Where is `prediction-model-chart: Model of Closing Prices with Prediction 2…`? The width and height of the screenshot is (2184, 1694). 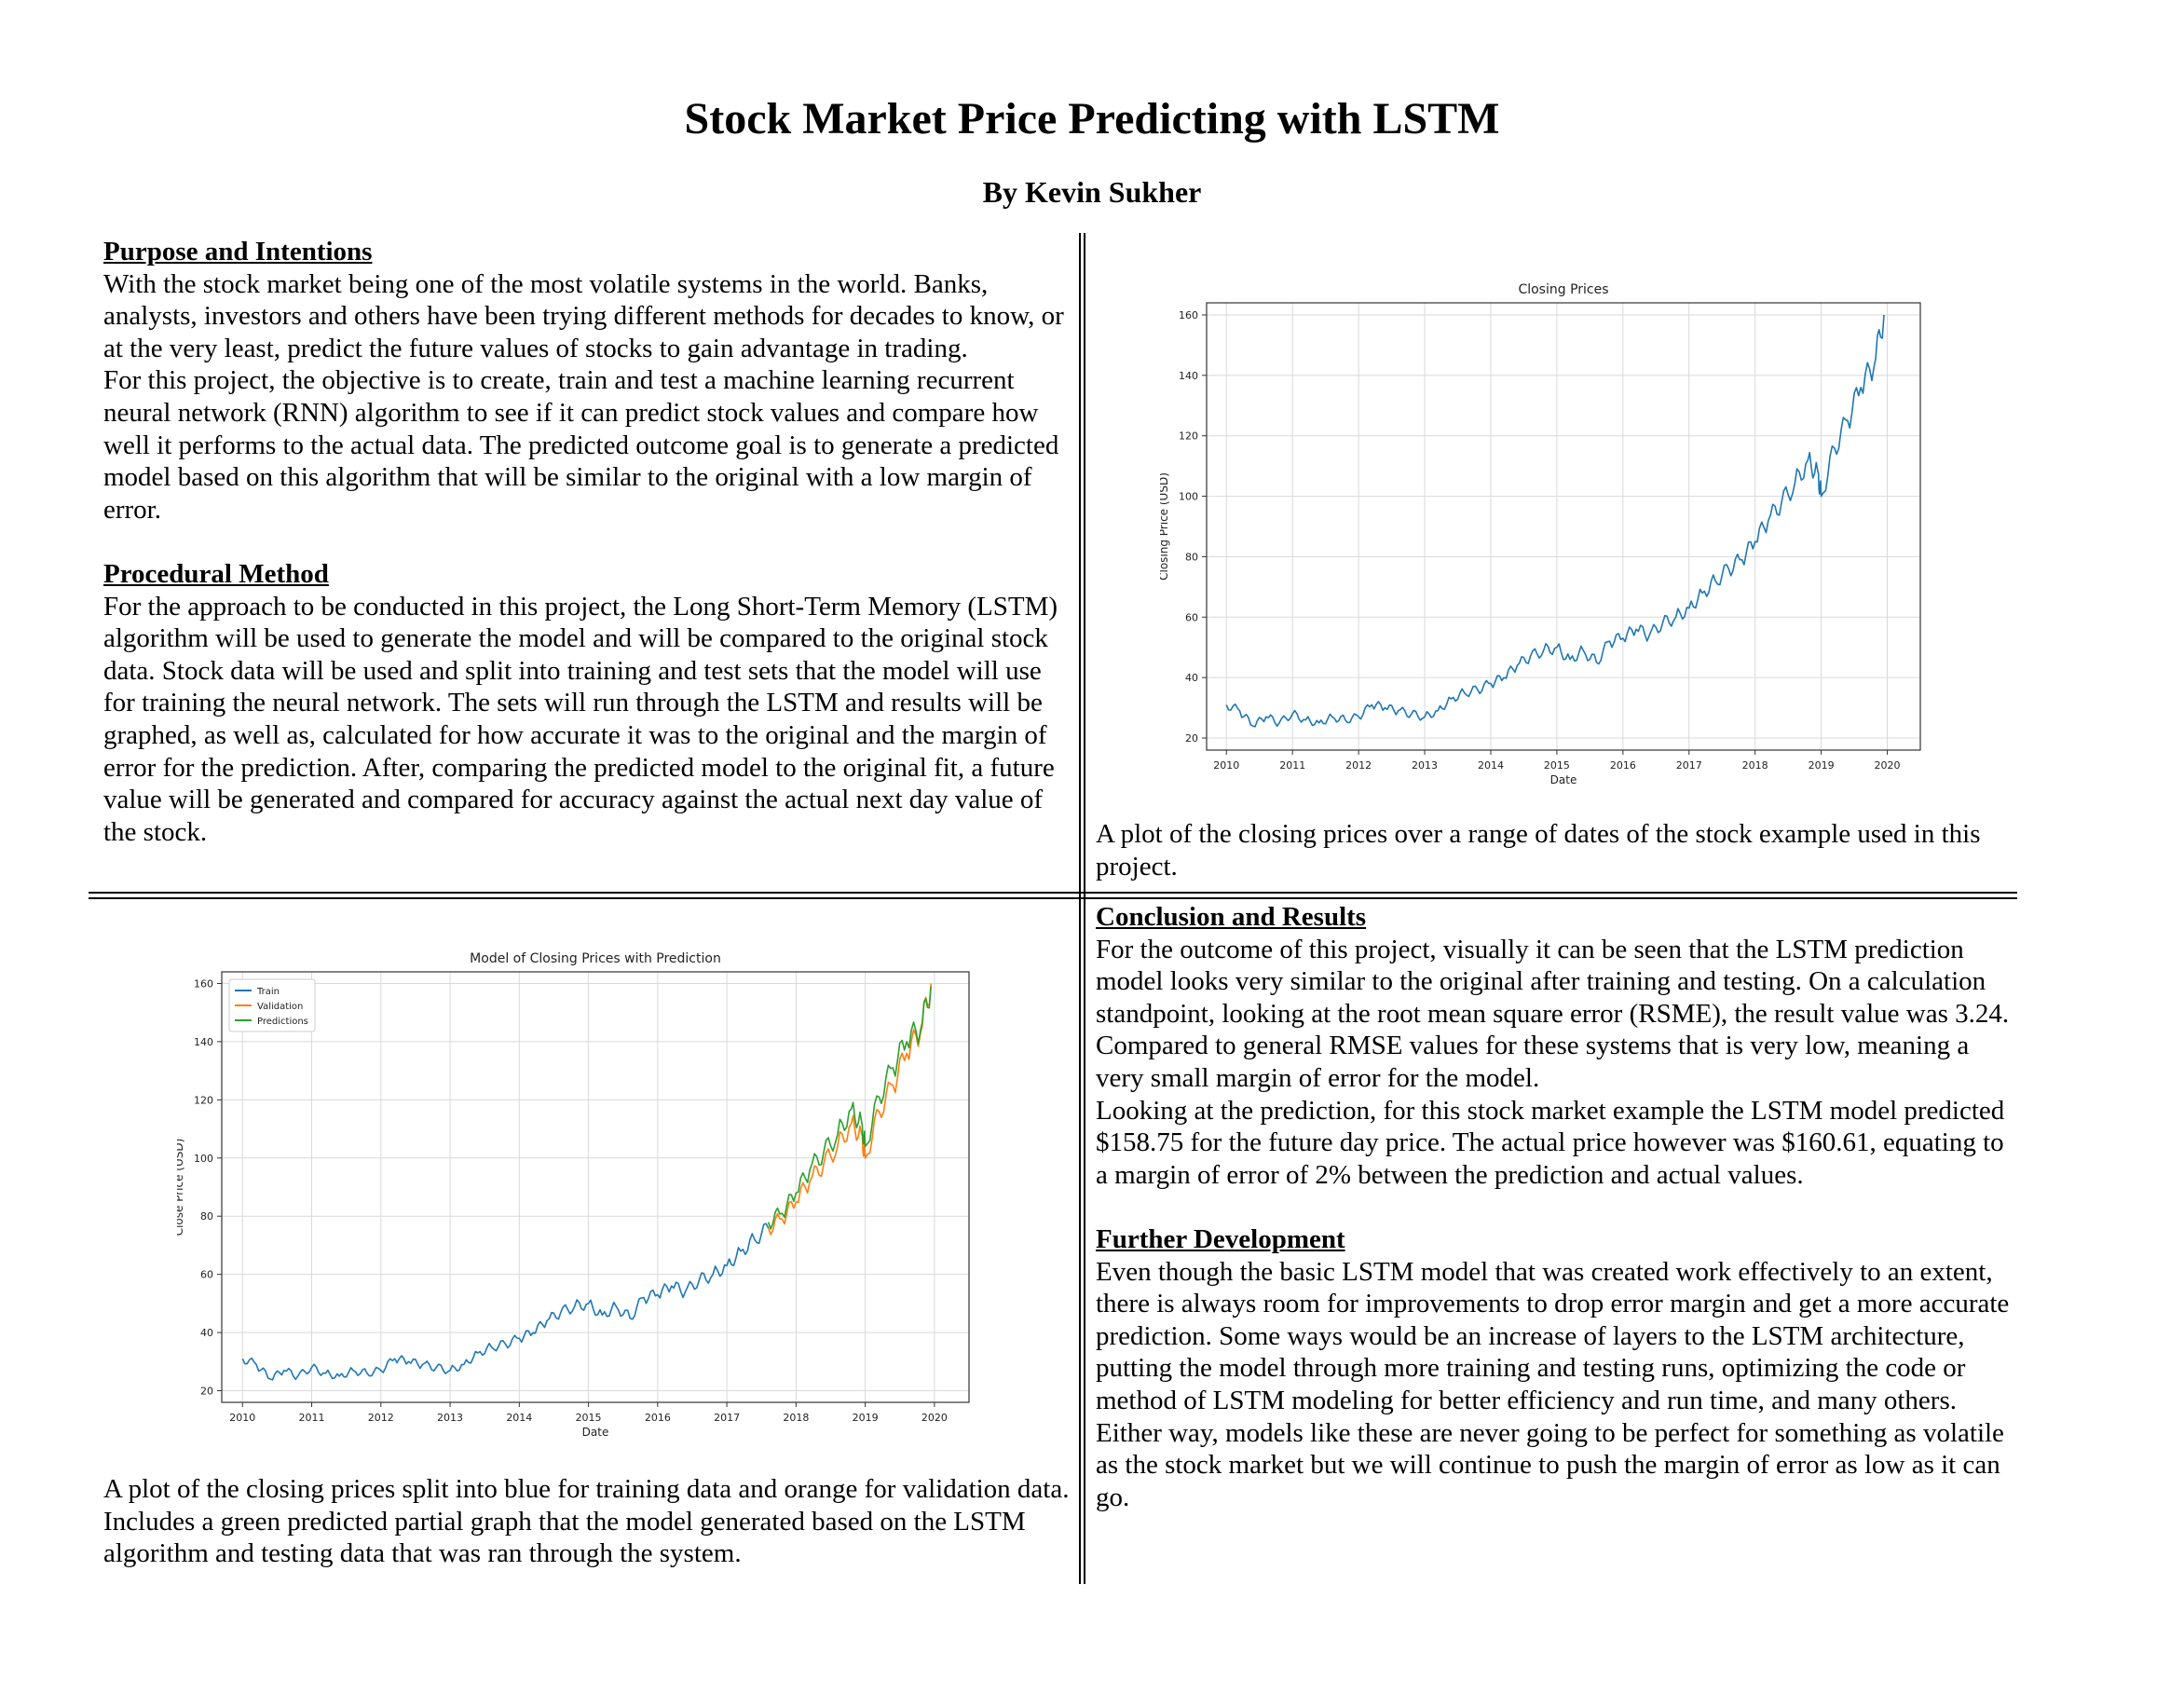 prediction-model-chart: Model of Closing Prices with Prediction 2… is located at coordinates (573, 1195).